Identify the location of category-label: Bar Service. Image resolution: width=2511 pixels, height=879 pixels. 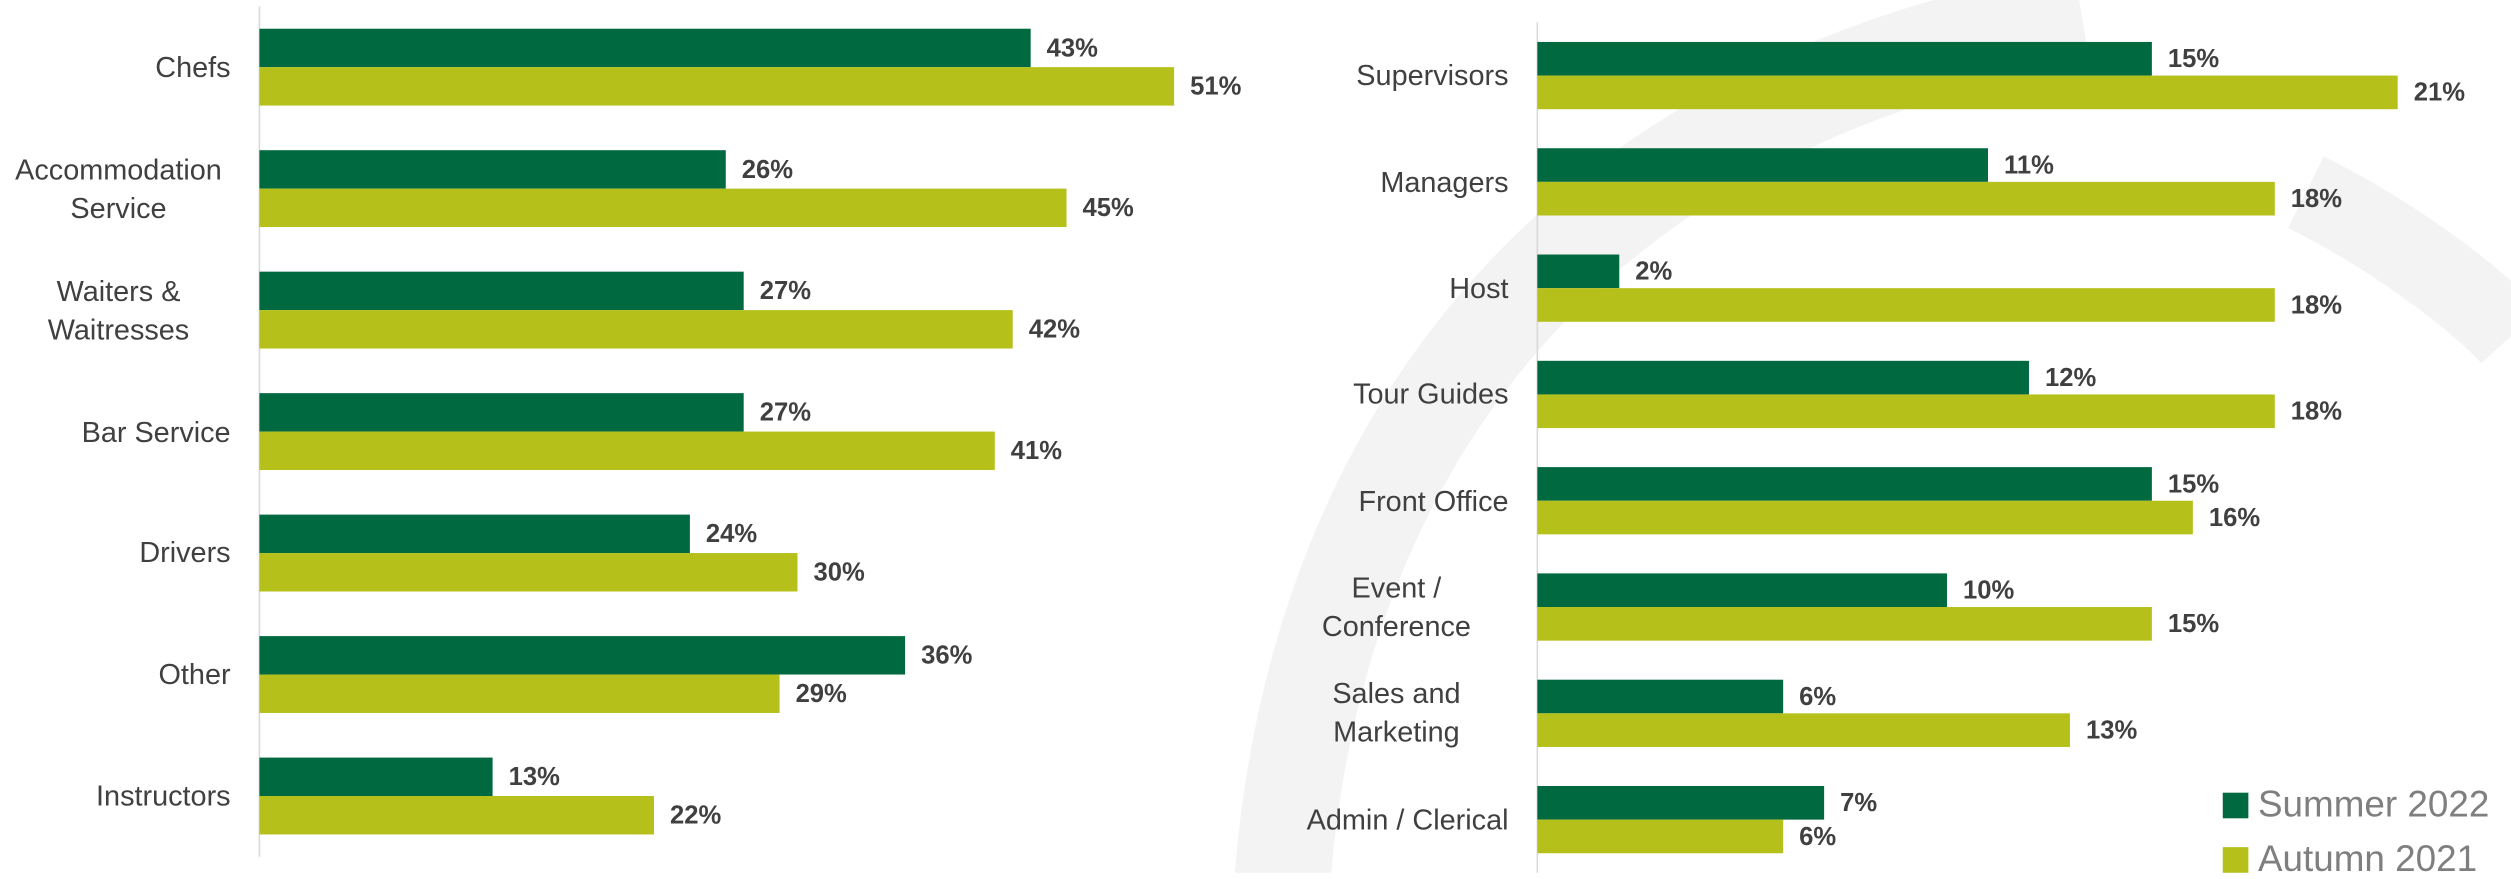
(156, 431).